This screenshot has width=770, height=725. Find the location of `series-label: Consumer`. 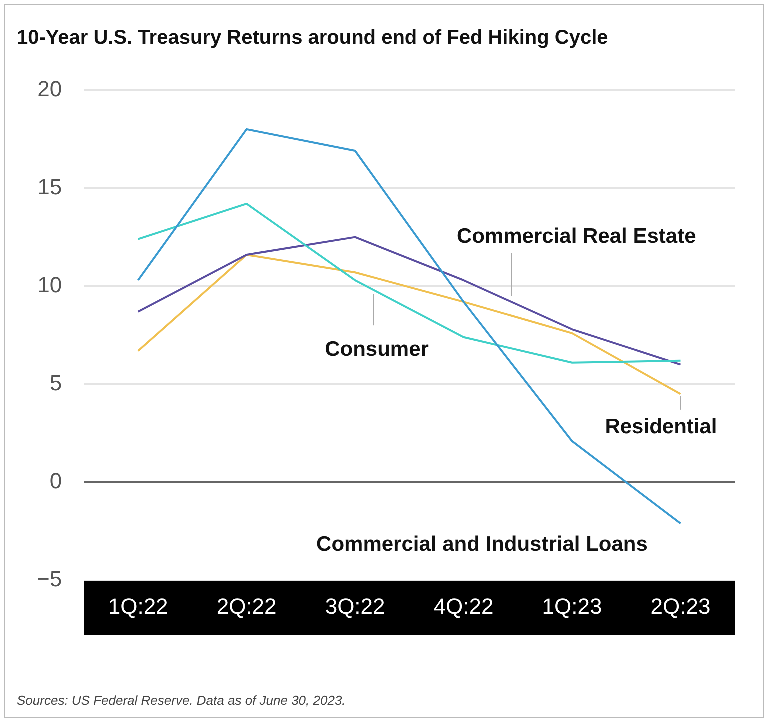

series-label: Consumer is located at coordinates (377, 349).